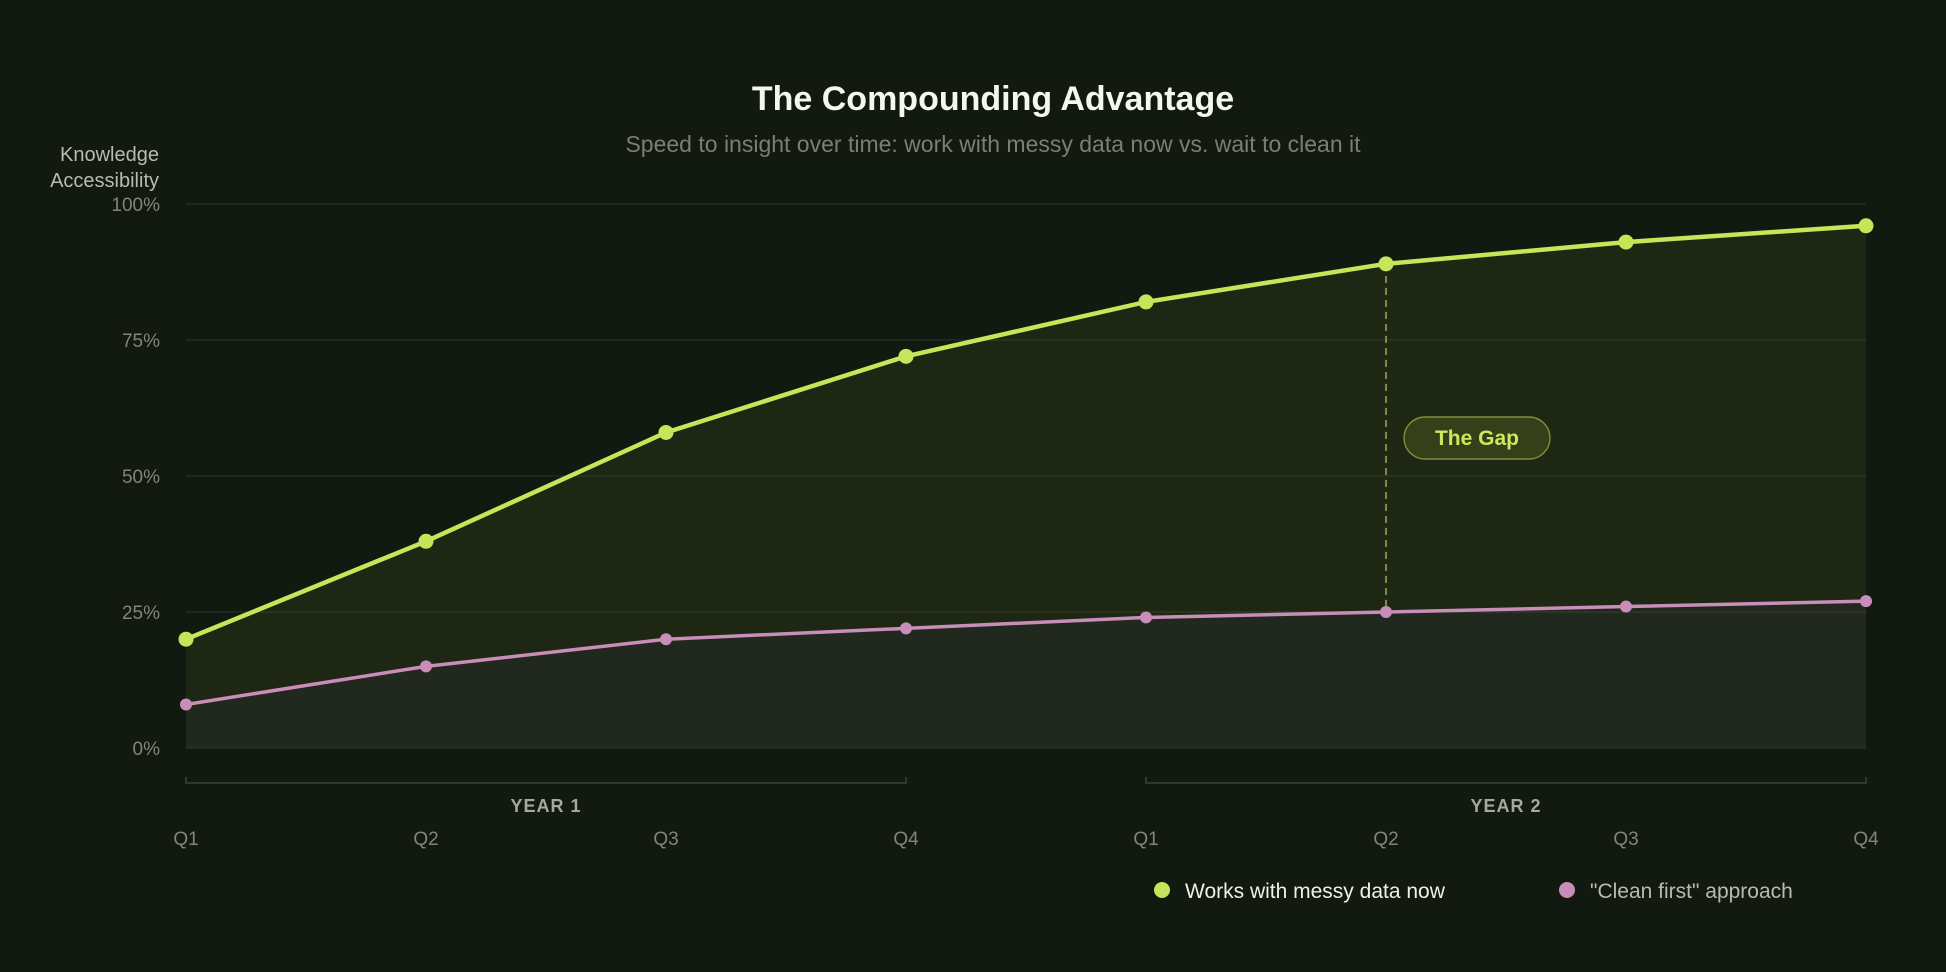  Describe the element at coordinates (141, 613) in the screenshot. I see `y-tick-label: 25%` at that location.